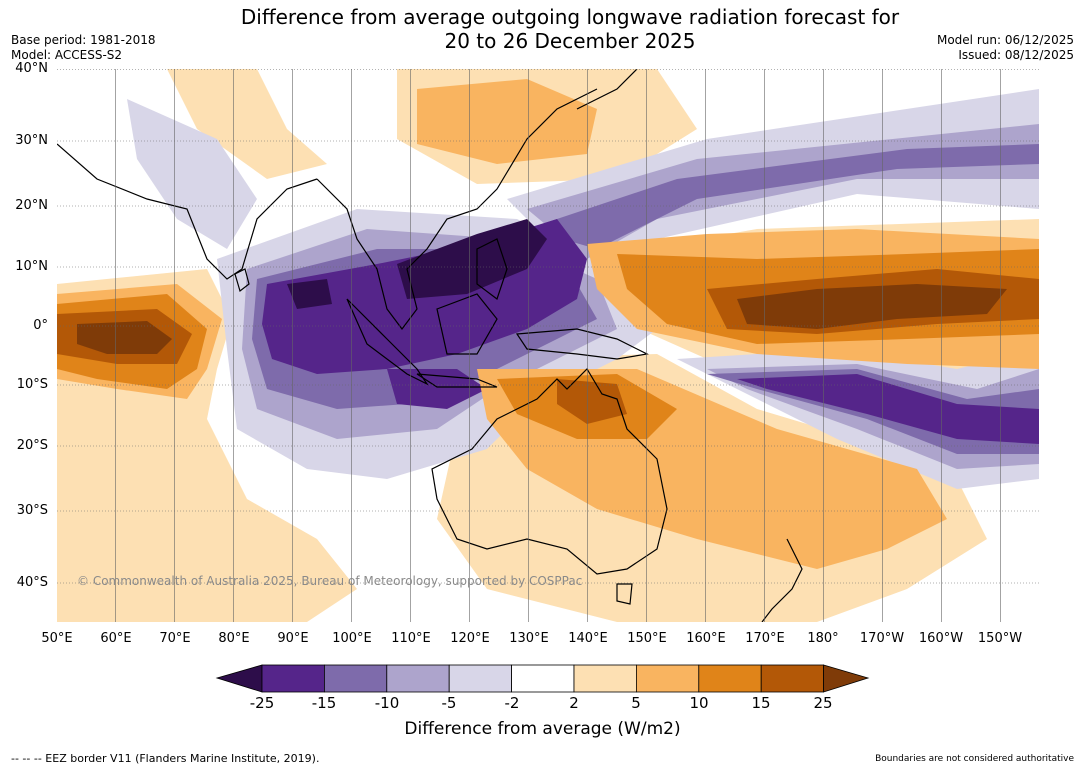 The height and width of the screenshot is (770, 1085). I want to click on field-china-positive-medium, so click(507, 121).